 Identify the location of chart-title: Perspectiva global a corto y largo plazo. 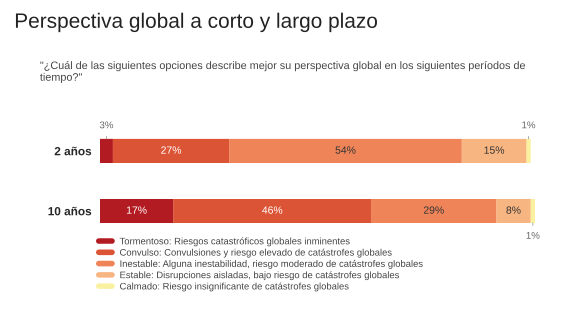
(197, 22).